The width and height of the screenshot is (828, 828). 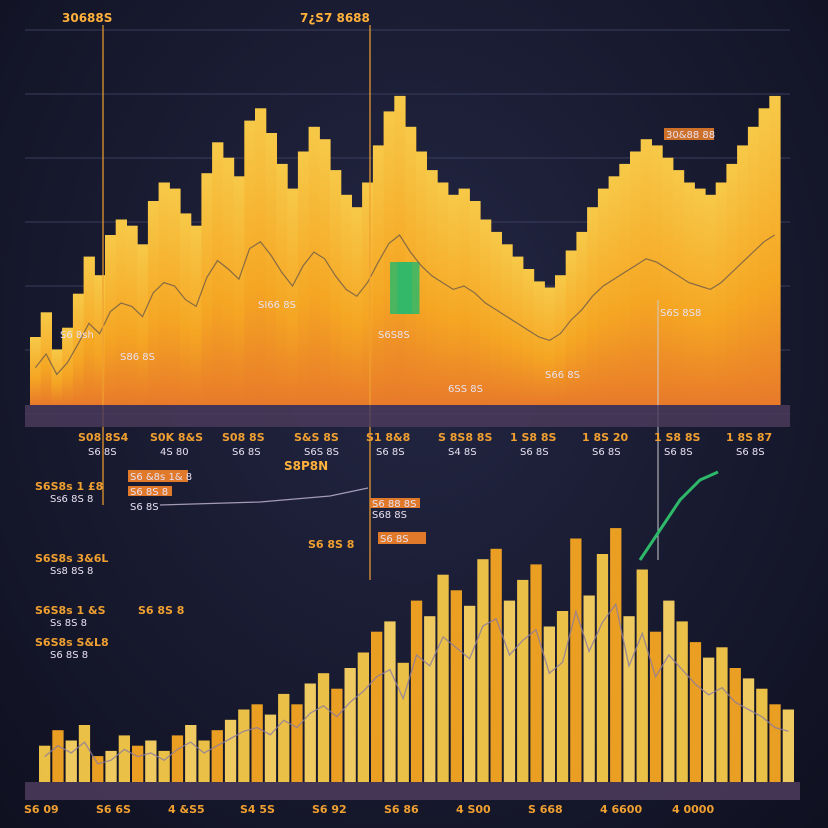 What do you see at coordinates (407, 416) in the screenshot?
I see `top-axis-band` at bounding box center [407, 416].